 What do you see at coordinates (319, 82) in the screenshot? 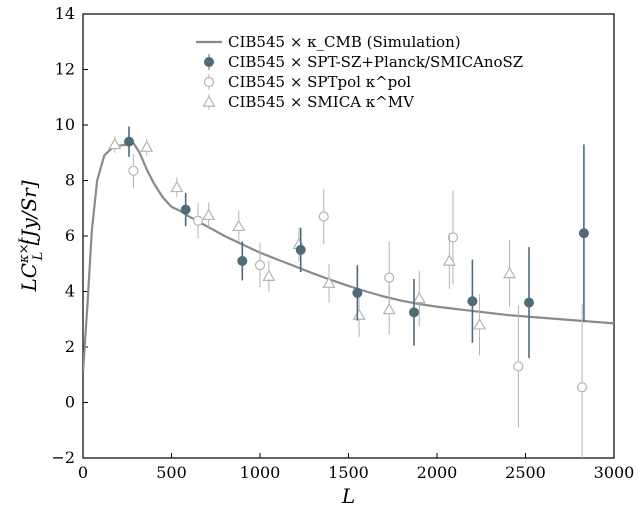
I see `legend-label: CIB545 × SPTpol κ^pol` at bounding box center [319, 82].